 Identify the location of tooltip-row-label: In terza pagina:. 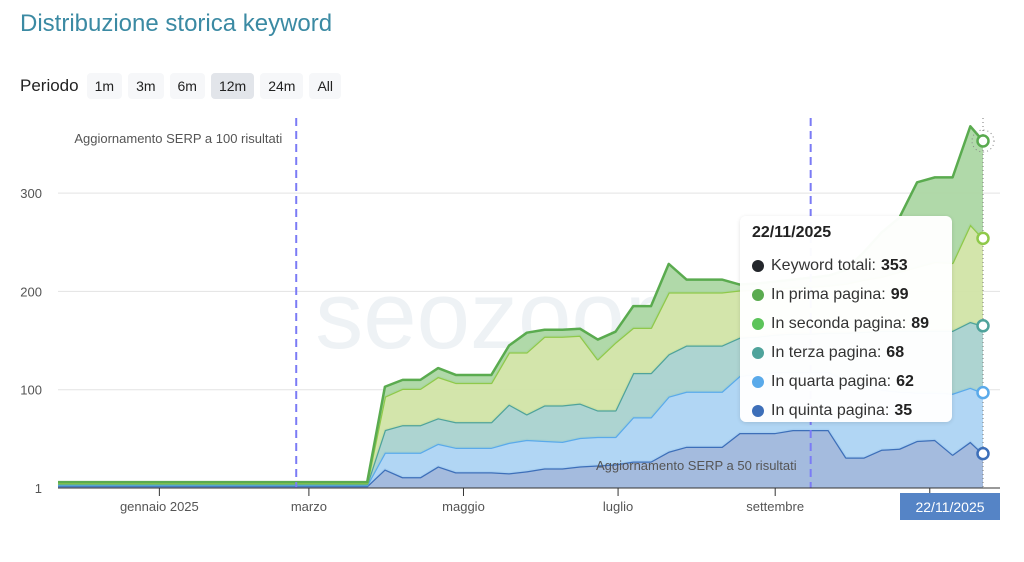
(826, 352).